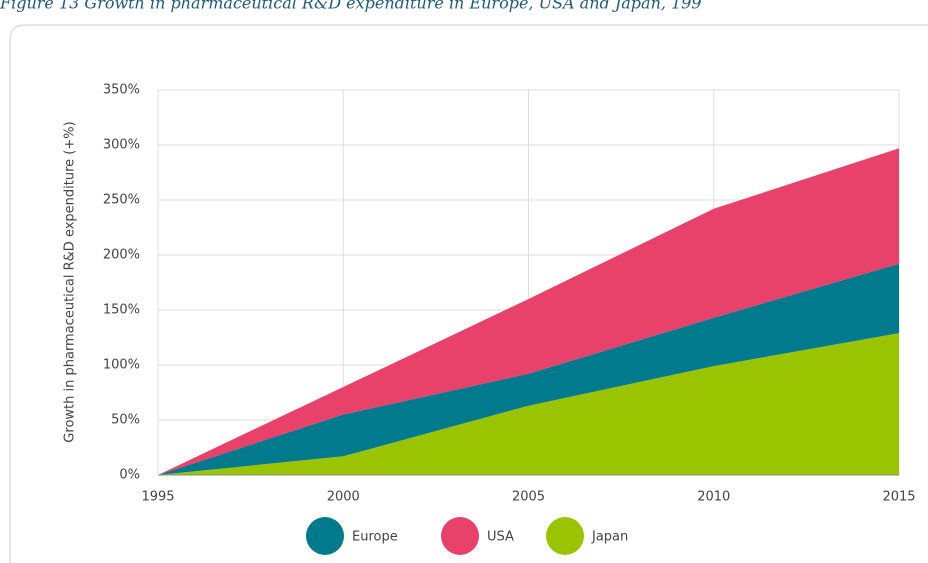 The height and width of the screenshot is (563, 928). I want to click on y-tick-label: 300%, so click(121, 145).